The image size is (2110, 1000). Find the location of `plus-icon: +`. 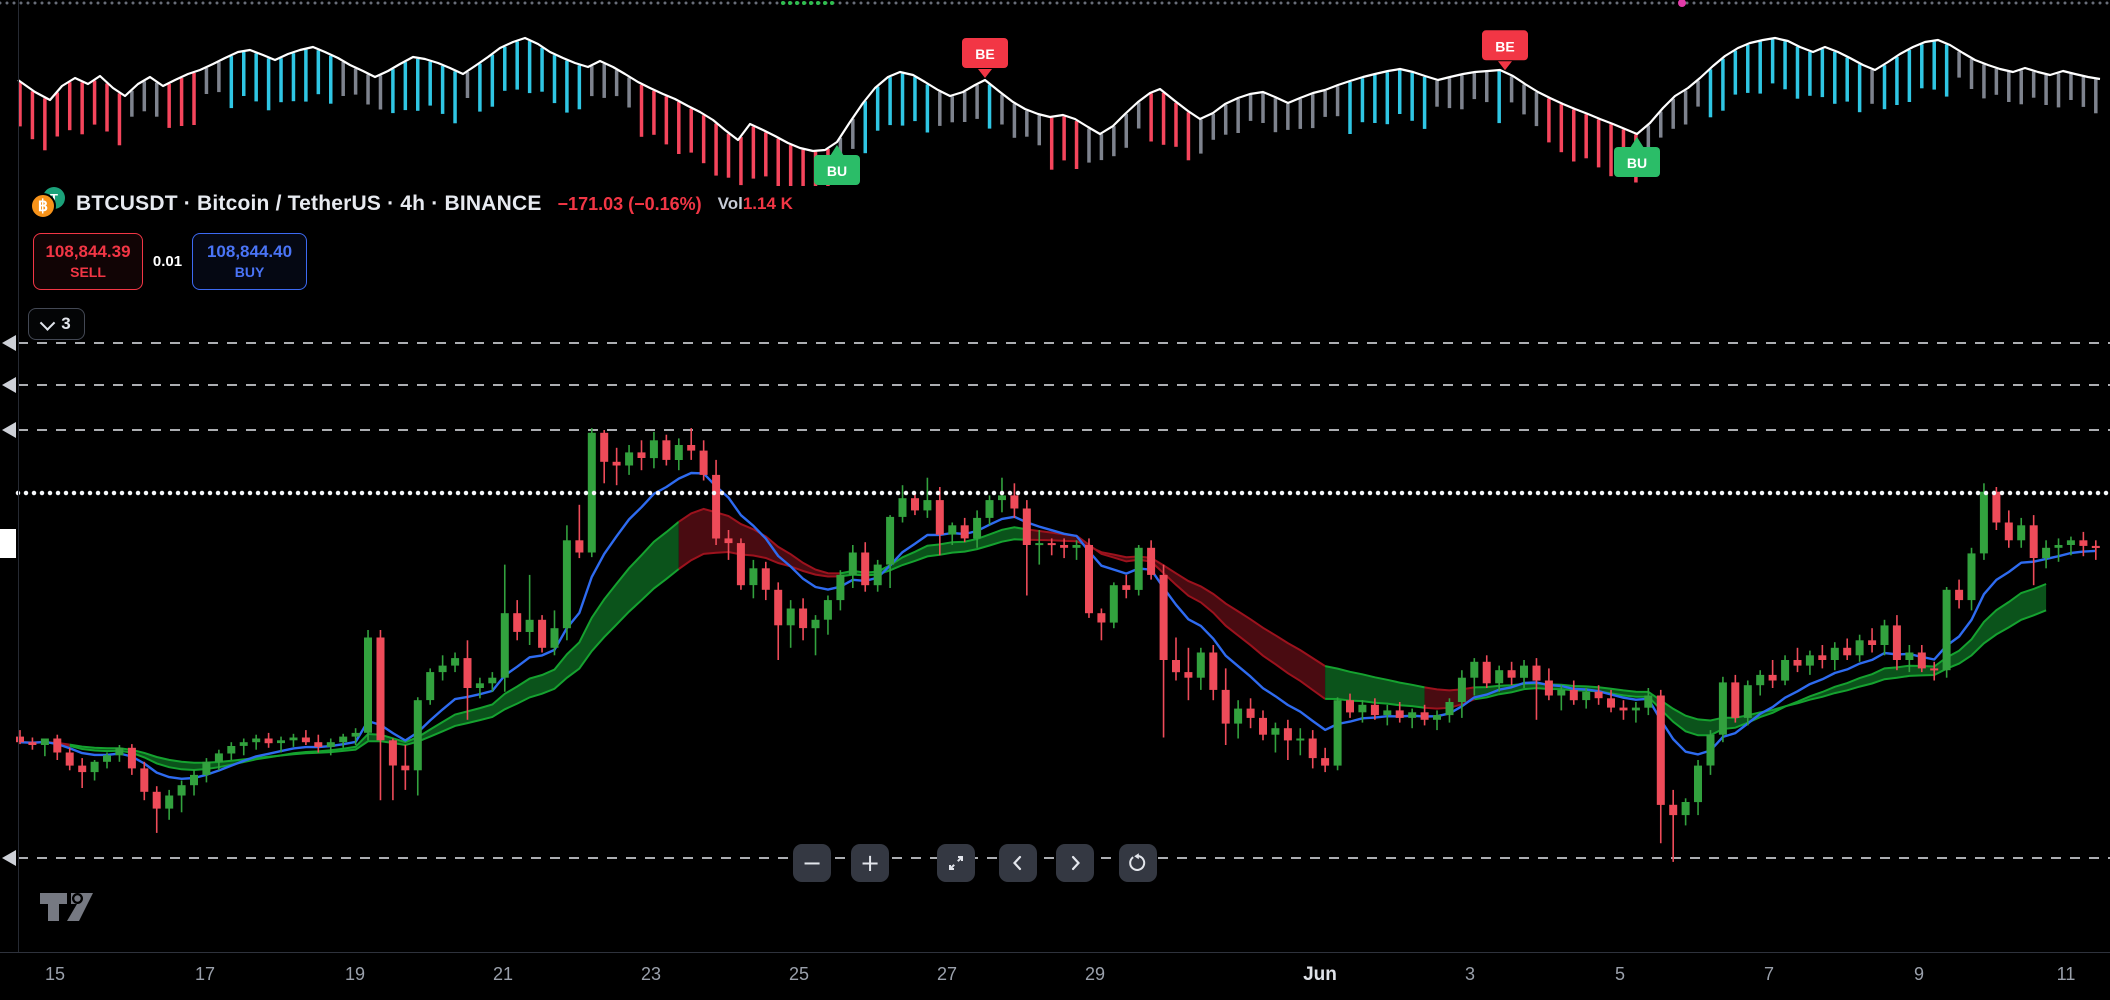

plus-icon: + is located at coordinates (870, 863).